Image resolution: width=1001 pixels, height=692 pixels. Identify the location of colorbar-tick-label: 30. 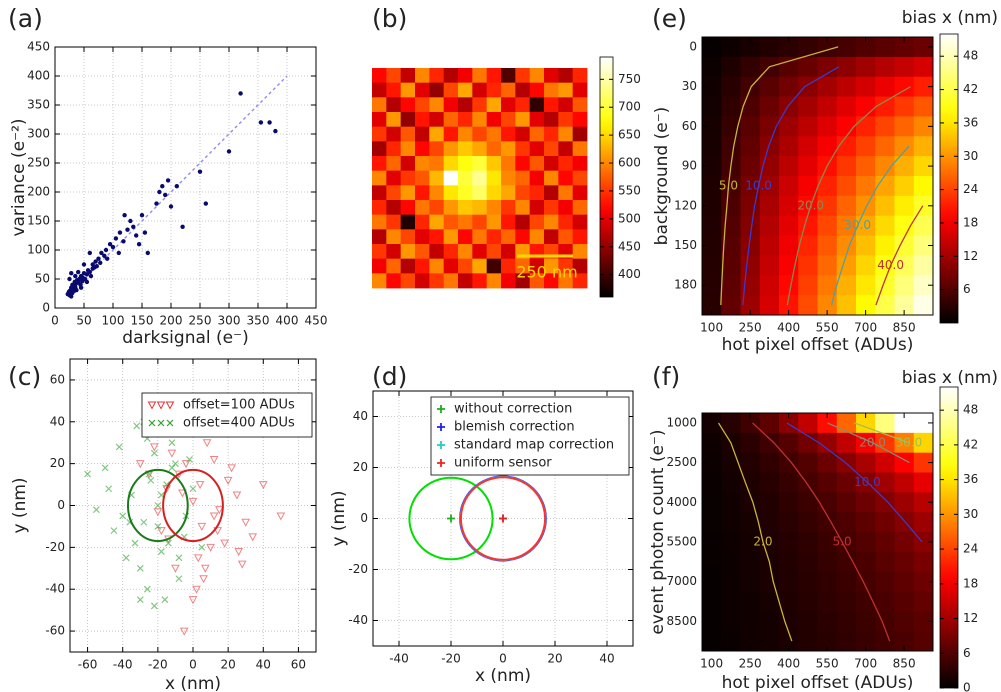
(970, 156).